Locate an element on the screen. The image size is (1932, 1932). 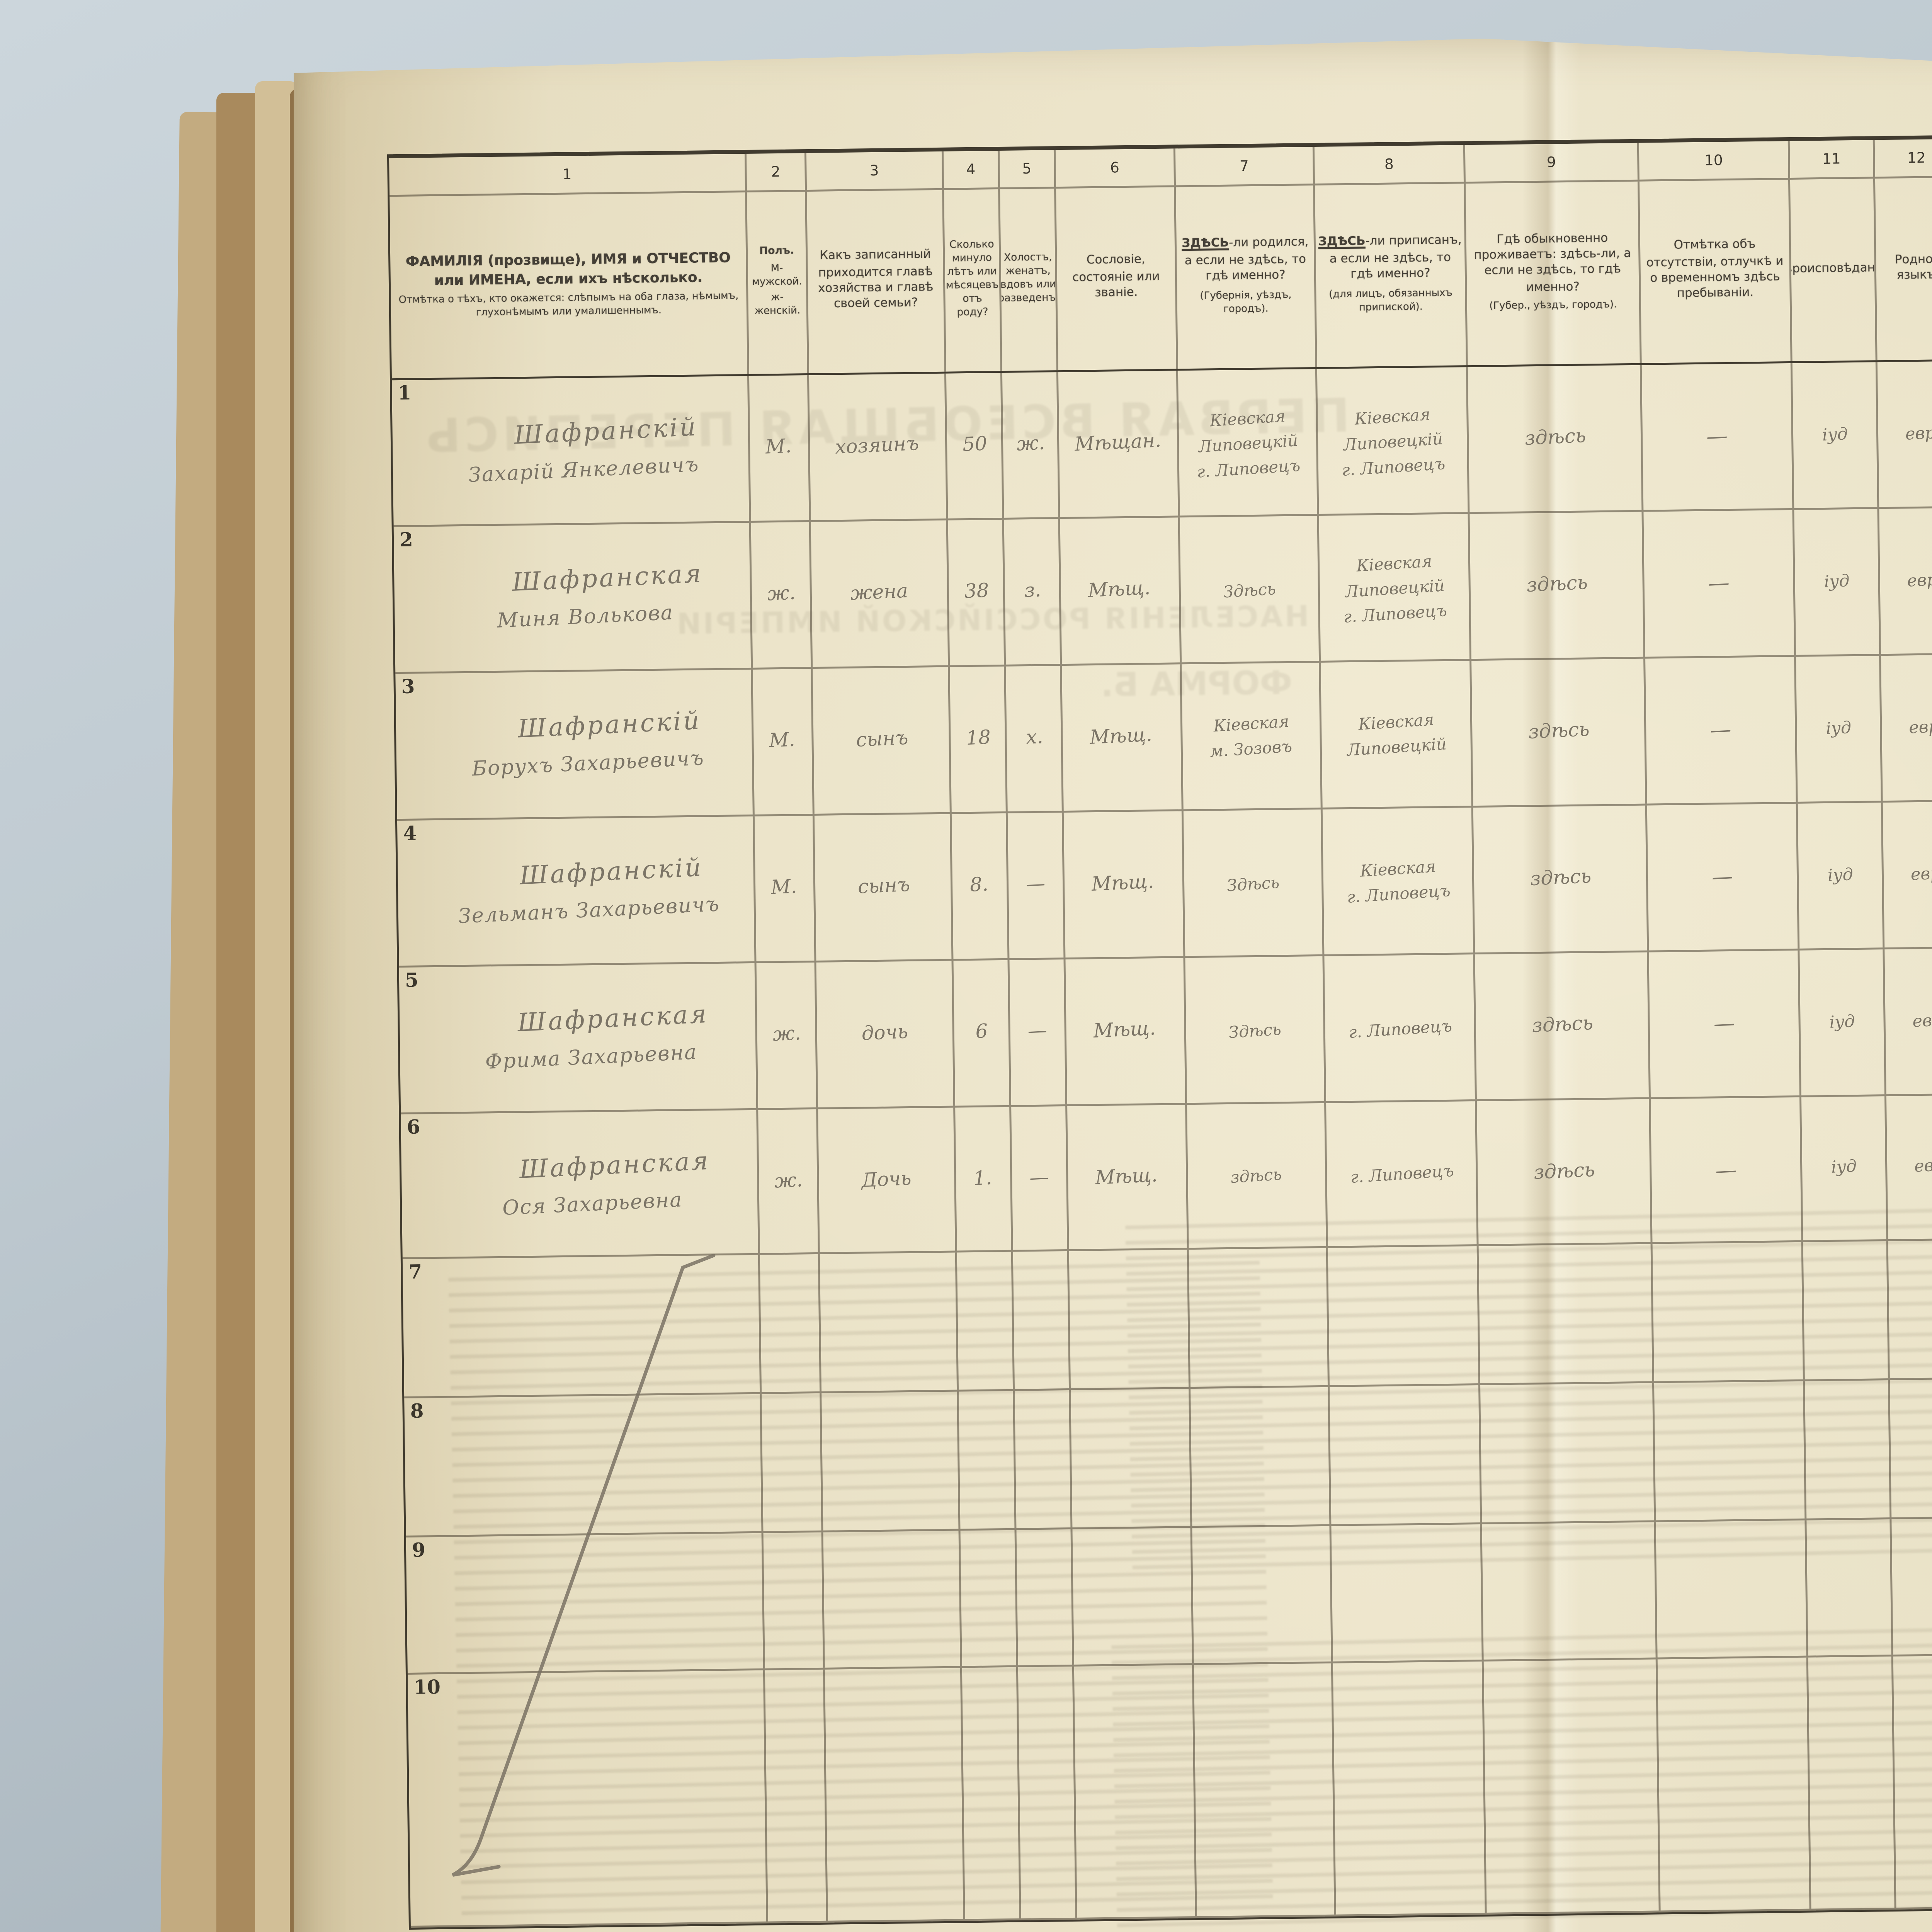
cell-age: 1. is located at coordinates (984, 1179).